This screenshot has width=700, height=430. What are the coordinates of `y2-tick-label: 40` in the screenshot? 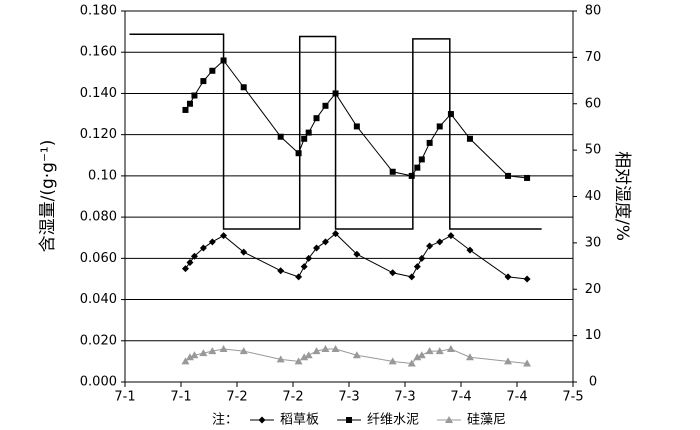 It's located at (593, 196).